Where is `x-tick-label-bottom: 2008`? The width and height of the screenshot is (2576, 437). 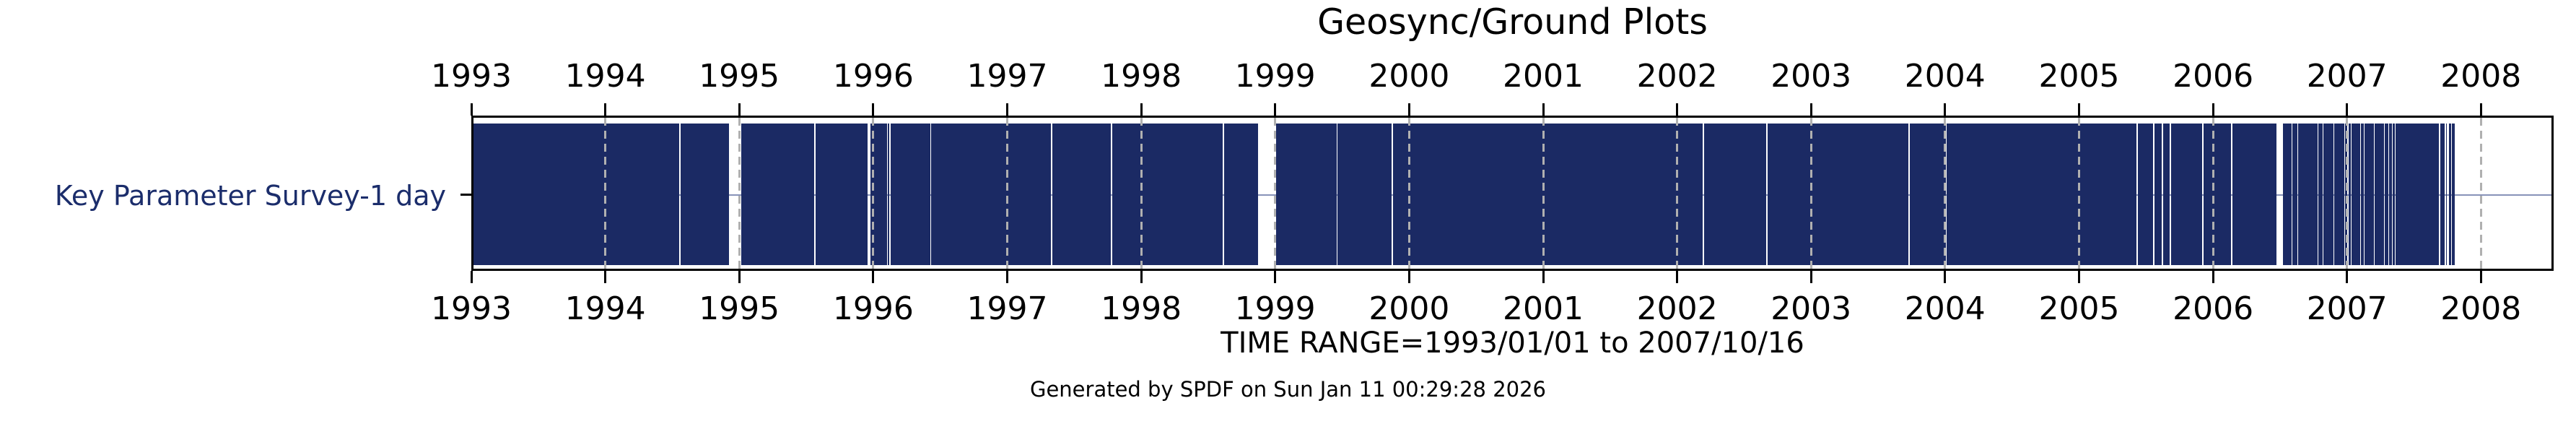 x-tick-label-bottom: 2008 is located at coordinates (2481, 308).